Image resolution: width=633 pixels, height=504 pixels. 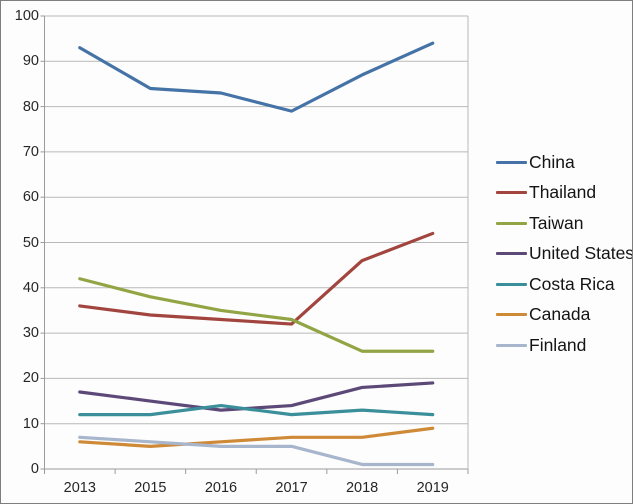 I want to click on series-line-canada, so click(x=256, y=437).